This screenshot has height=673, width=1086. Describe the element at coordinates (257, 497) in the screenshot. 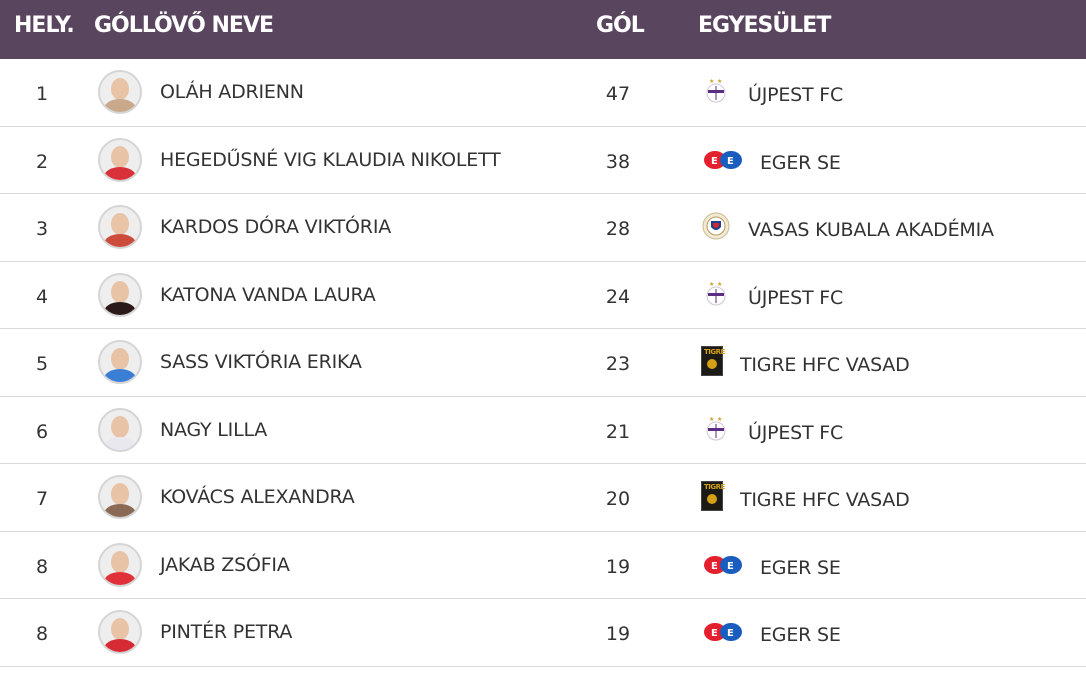

I see `player-name: KOVÁCS ALEXANDRA` at that location.